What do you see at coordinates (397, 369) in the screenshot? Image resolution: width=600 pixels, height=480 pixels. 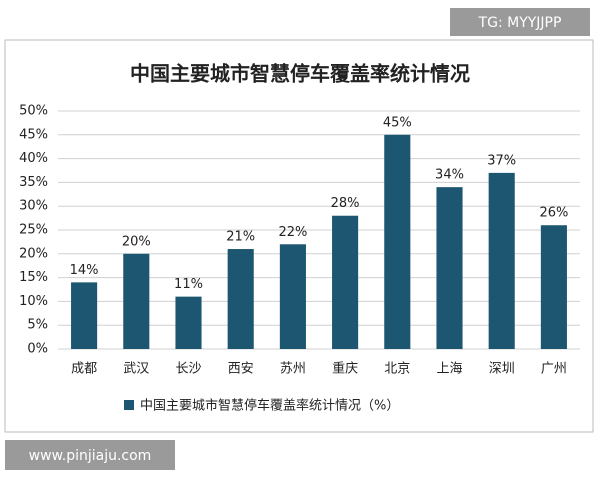 I see `x-tick-label: 北京` at bounding box center [397, 369].